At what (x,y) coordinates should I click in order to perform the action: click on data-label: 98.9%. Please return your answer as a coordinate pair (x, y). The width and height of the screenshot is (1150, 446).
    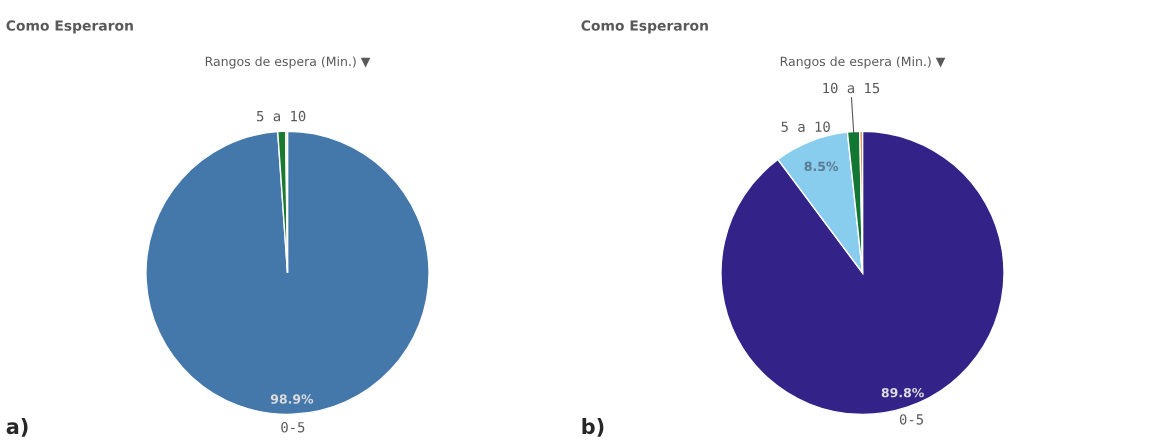
    Looking at the image, I should click on (292, 399).